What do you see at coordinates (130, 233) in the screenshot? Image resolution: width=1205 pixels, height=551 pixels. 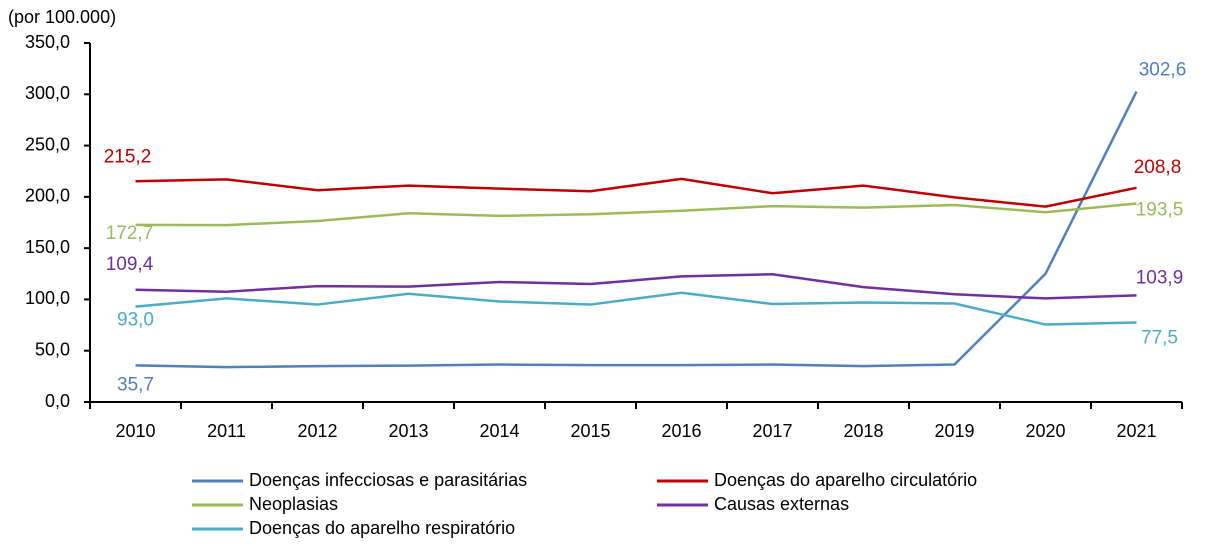 I see `data-label: 172,7` at bounding box center [130, 233].